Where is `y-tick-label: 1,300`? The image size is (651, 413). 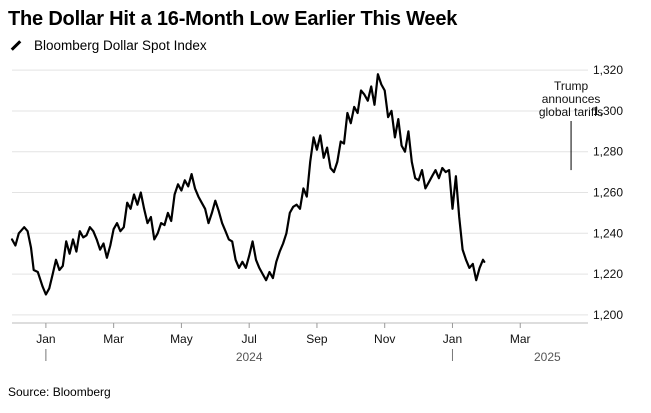 y-tick-label: 1,300 is located at coordinates (608, 111).